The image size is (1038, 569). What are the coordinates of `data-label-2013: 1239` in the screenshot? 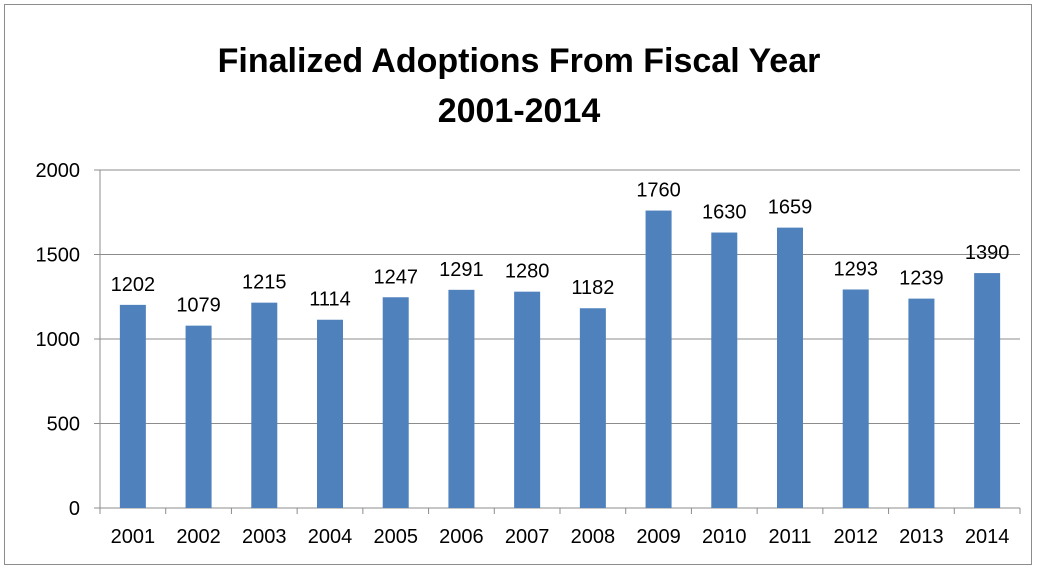 It's located at (921, 279).